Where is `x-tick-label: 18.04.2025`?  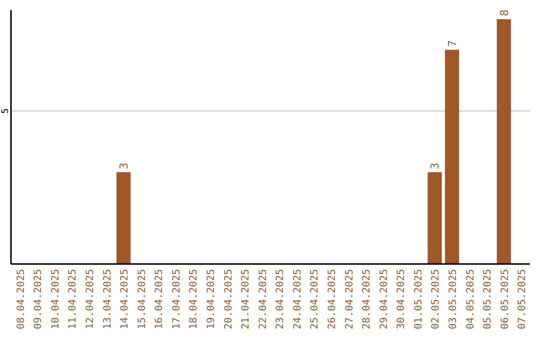
x-tick-label: 18.04.2025 is located at coordinates (194, 299).